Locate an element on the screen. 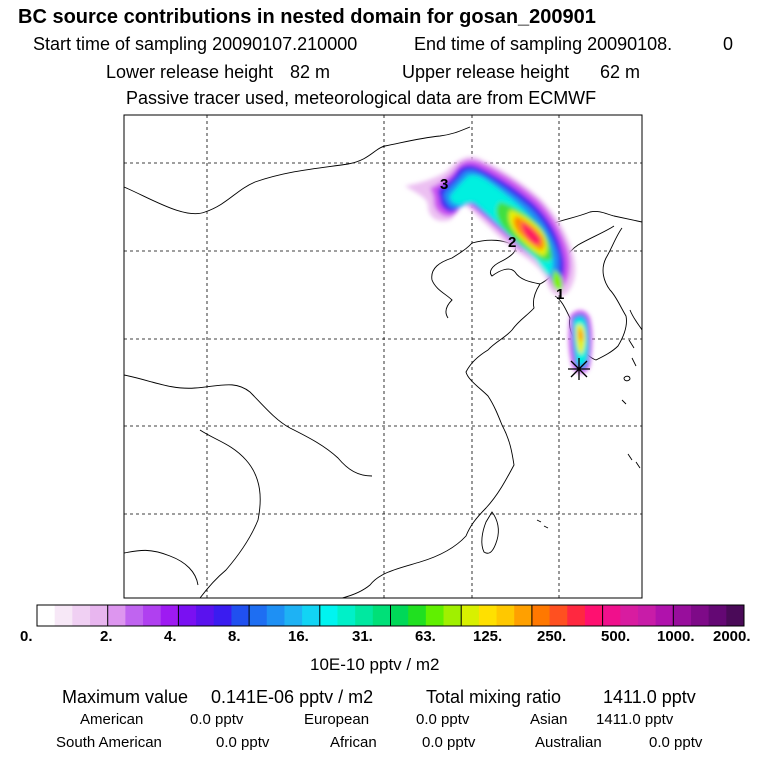 This screenshot has height=768, width=768. tick-label: 63. is located at coordinates (425, 636).